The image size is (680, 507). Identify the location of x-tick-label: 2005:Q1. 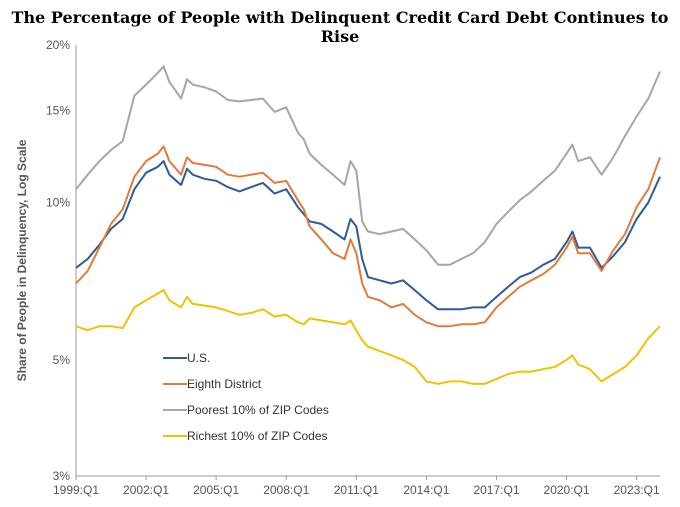
(216, 490).